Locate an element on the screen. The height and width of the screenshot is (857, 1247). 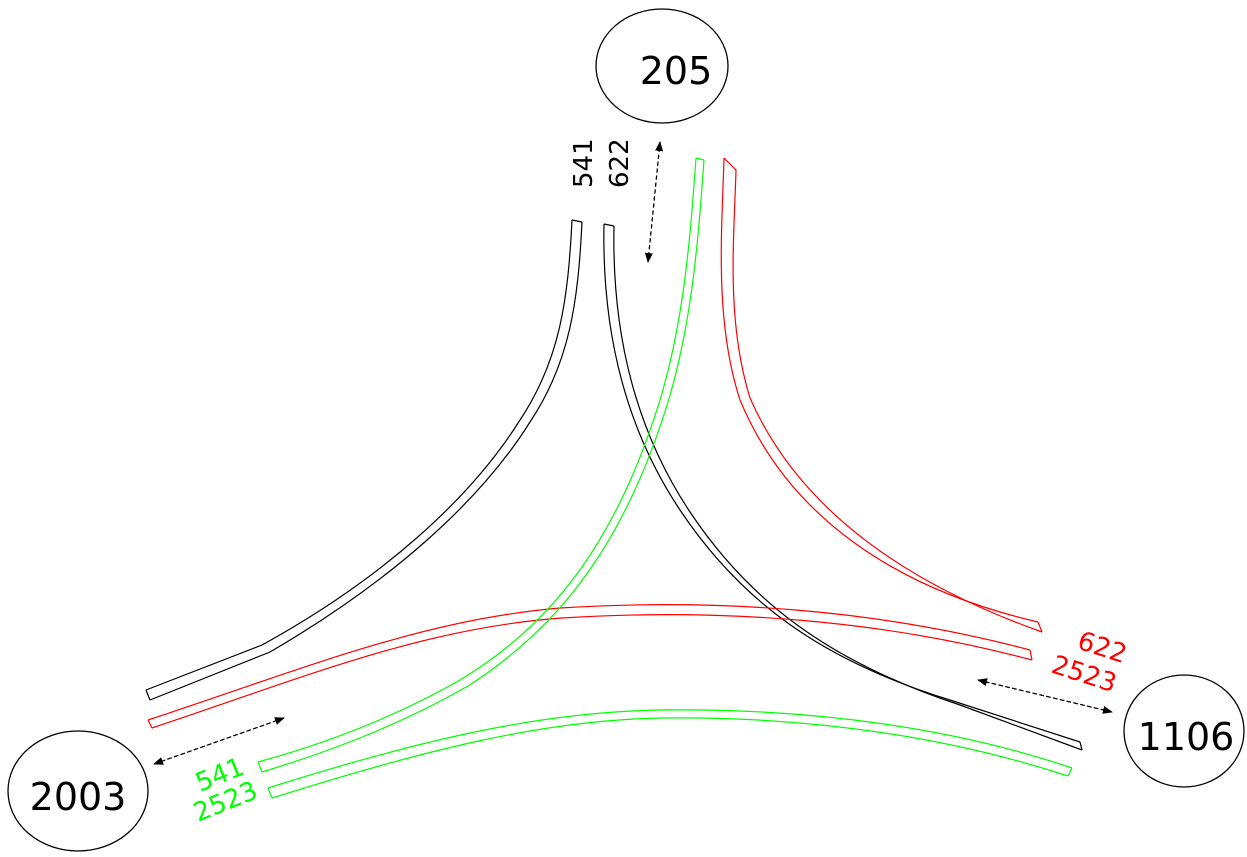
node-205: 205 is located at coordinates (662, 66).